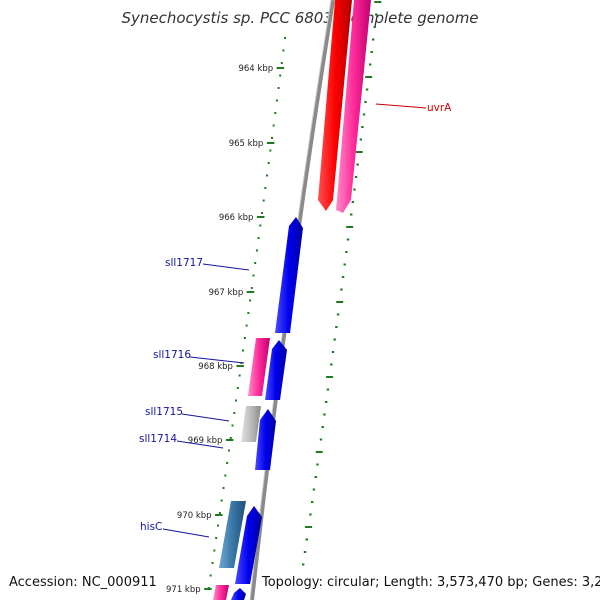  What do you see at coordinates (238, 594) in the screenshot?
I see `gene-bottom-blue` at bounding box center [238, 594].